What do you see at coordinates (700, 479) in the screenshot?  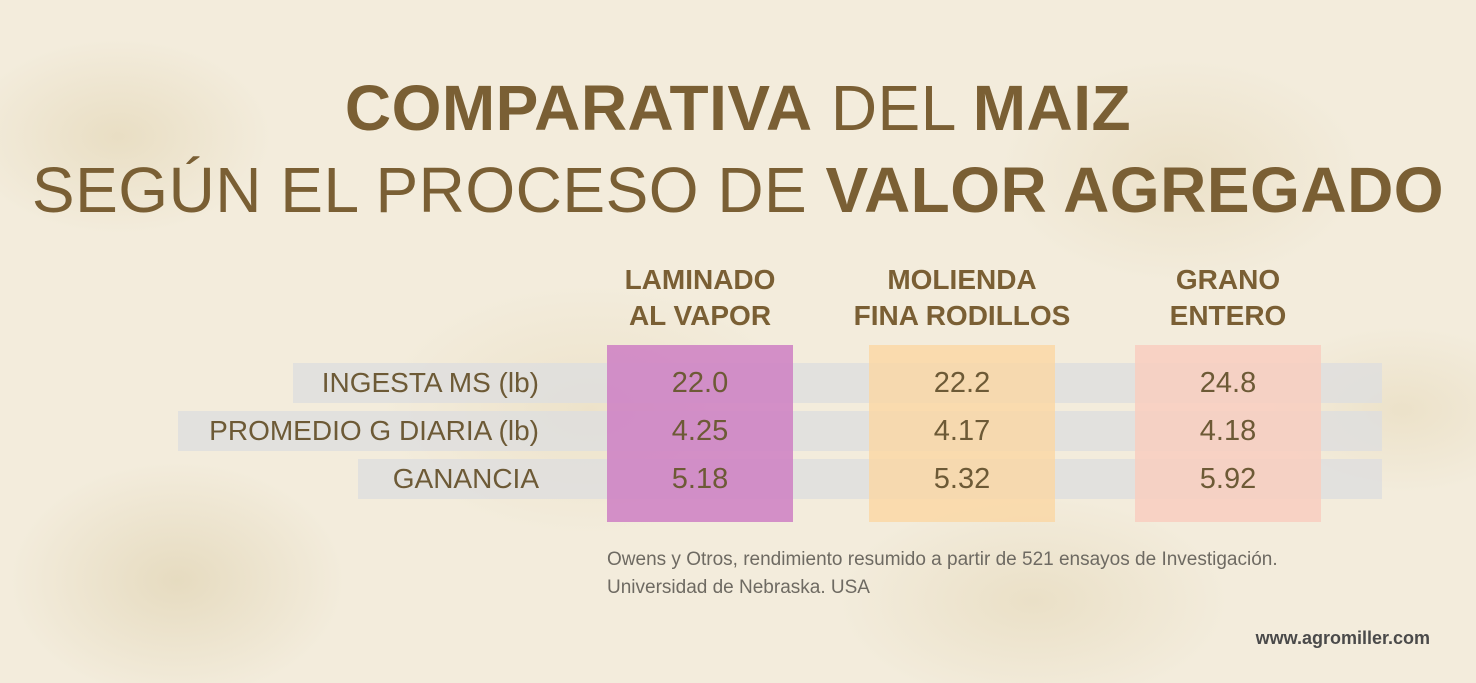 I see `table-cell: 5.18` at bounding box center [700, 479].